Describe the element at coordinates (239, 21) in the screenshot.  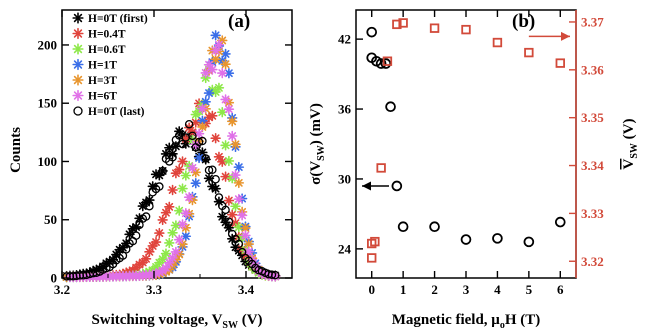
I see `panel-a-label: (a)` at that location.